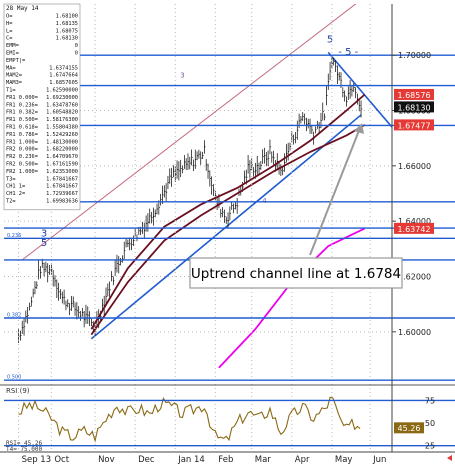 The image size is (455, 465). I want to click on price-tag-label: 1.68576, so click(413, 95).